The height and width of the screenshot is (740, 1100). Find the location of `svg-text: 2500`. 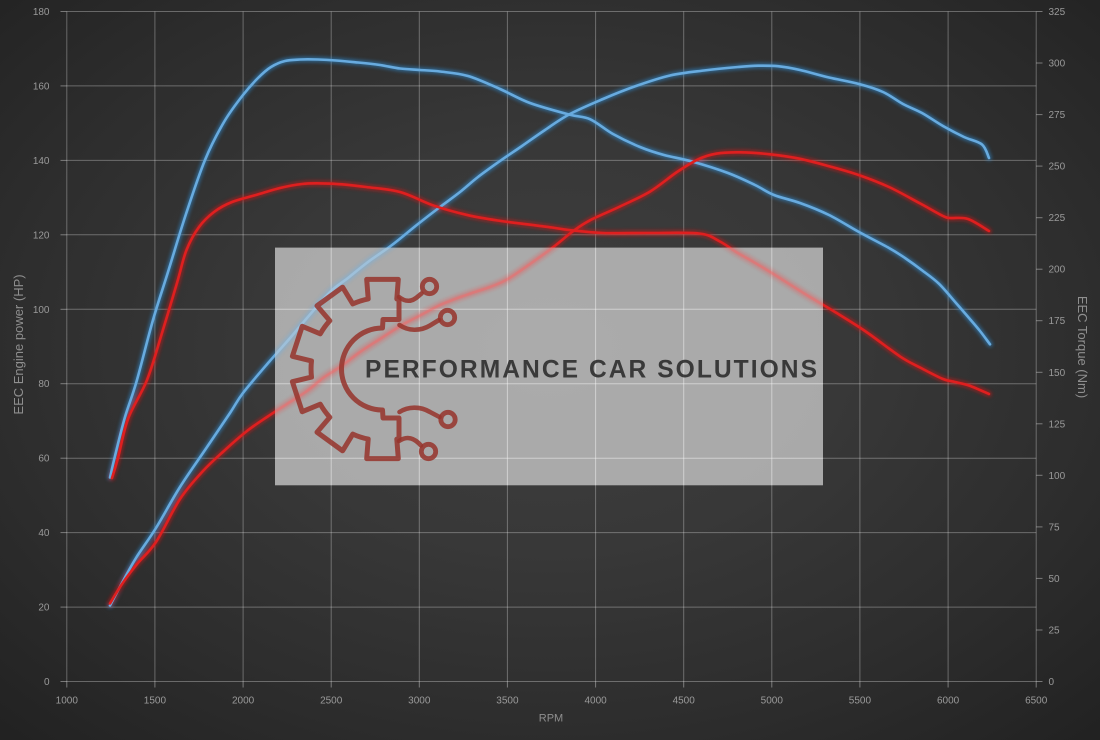

svg-text: 2500 is located at coordinates (331, 701).